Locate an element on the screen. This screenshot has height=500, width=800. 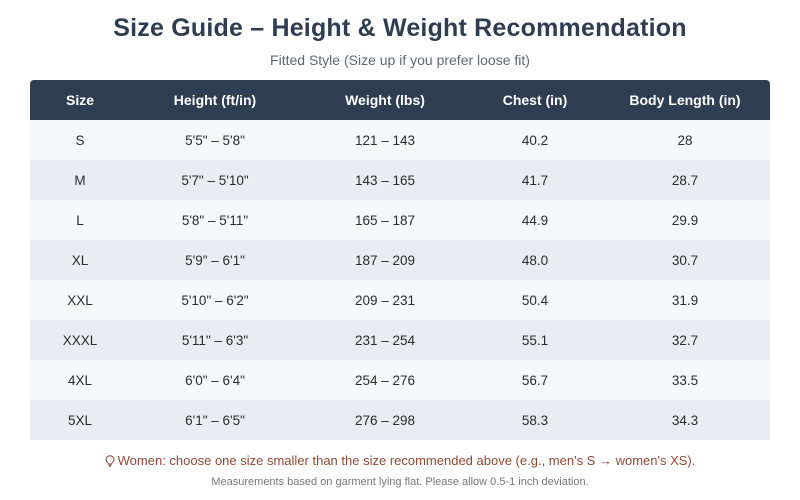
header-height: Height (ft/in) is located at coordinates (215, 100).